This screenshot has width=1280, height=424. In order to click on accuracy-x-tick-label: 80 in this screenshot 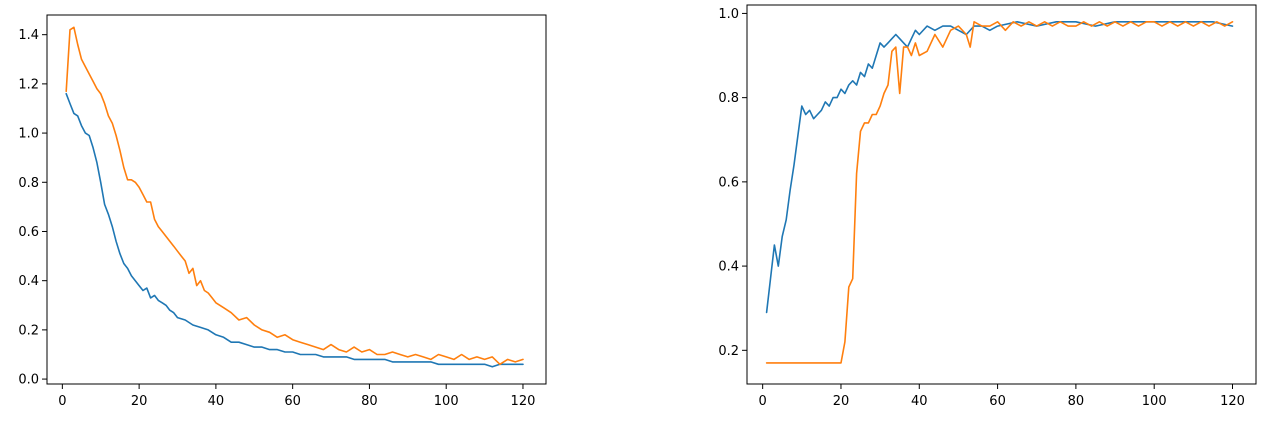, I will do `click(1076, 401)`.